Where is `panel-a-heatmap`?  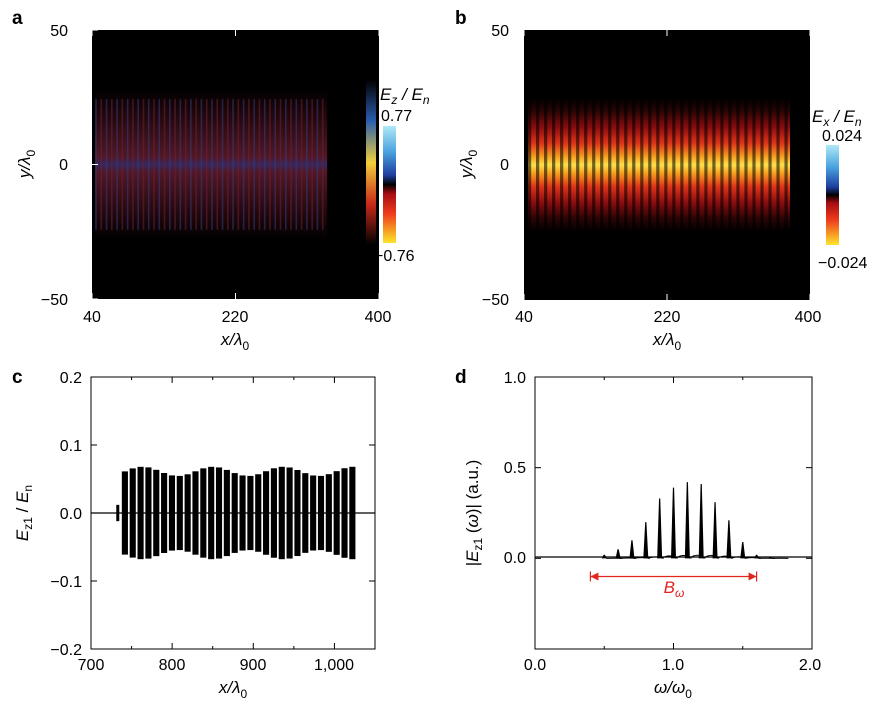
panel-a-heatmap is located at coordinates (235, 164).